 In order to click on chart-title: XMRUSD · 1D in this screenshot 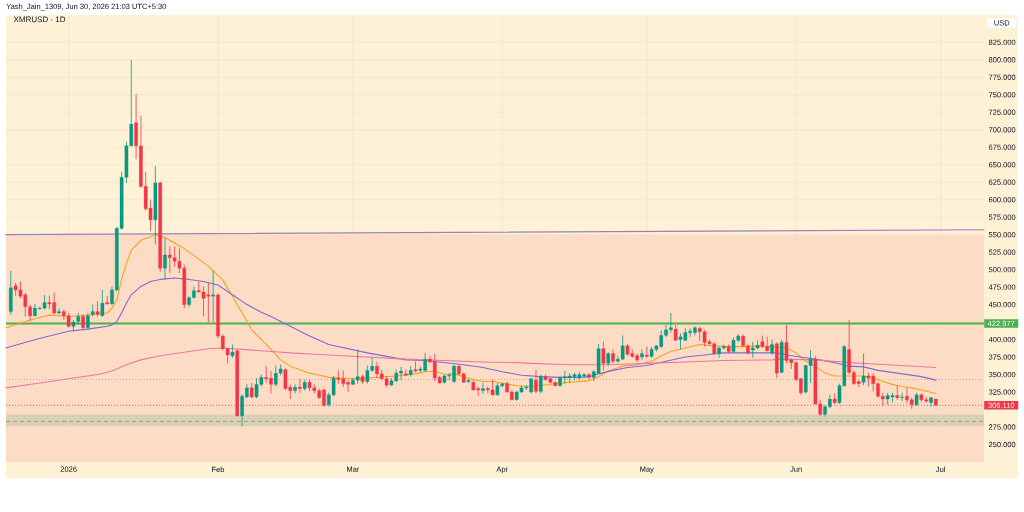, I will do `click(39, 19)`.